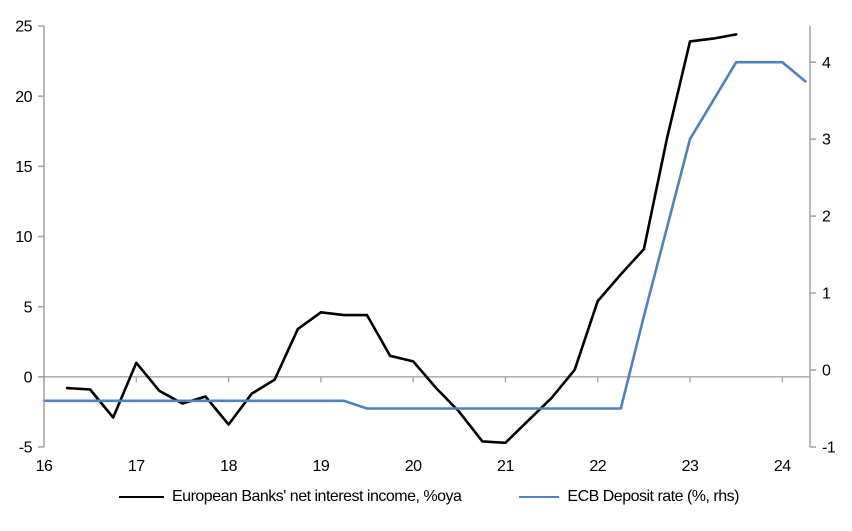  I want to click on left-axis-tick-label: 10, so click(23, 237).